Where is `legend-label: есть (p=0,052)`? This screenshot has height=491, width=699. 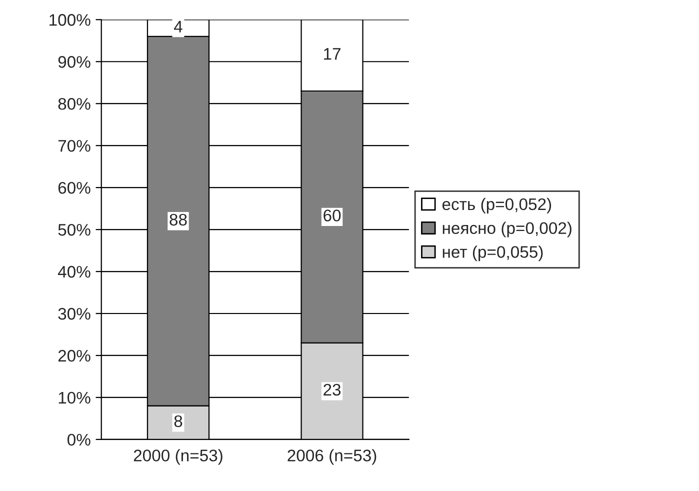
legend-label: есть (p=0,052) is located at coordinates (497, 206).